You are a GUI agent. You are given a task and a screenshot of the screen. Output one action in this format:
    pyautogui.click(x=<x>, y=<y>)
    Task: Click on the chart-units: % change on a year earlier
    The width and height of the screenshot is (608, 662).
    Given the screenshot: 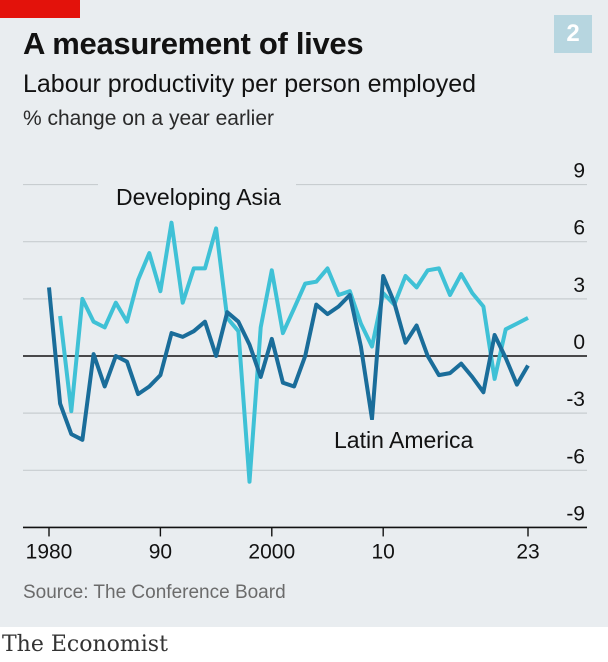 What is the action you would take?
    pyautogui.click(x=148, y=118)
    